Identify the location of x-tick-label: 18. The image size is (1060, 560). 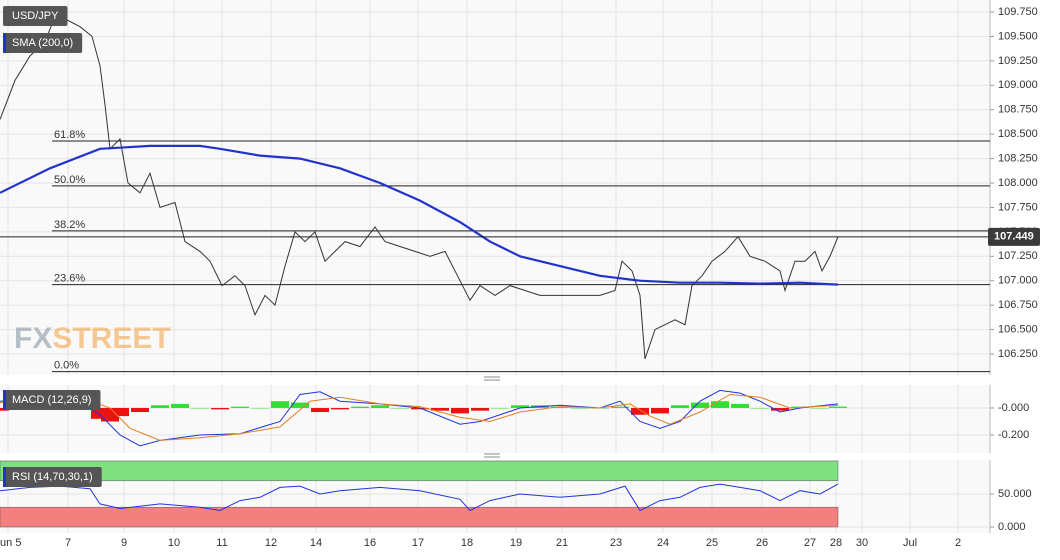
(467, 543).